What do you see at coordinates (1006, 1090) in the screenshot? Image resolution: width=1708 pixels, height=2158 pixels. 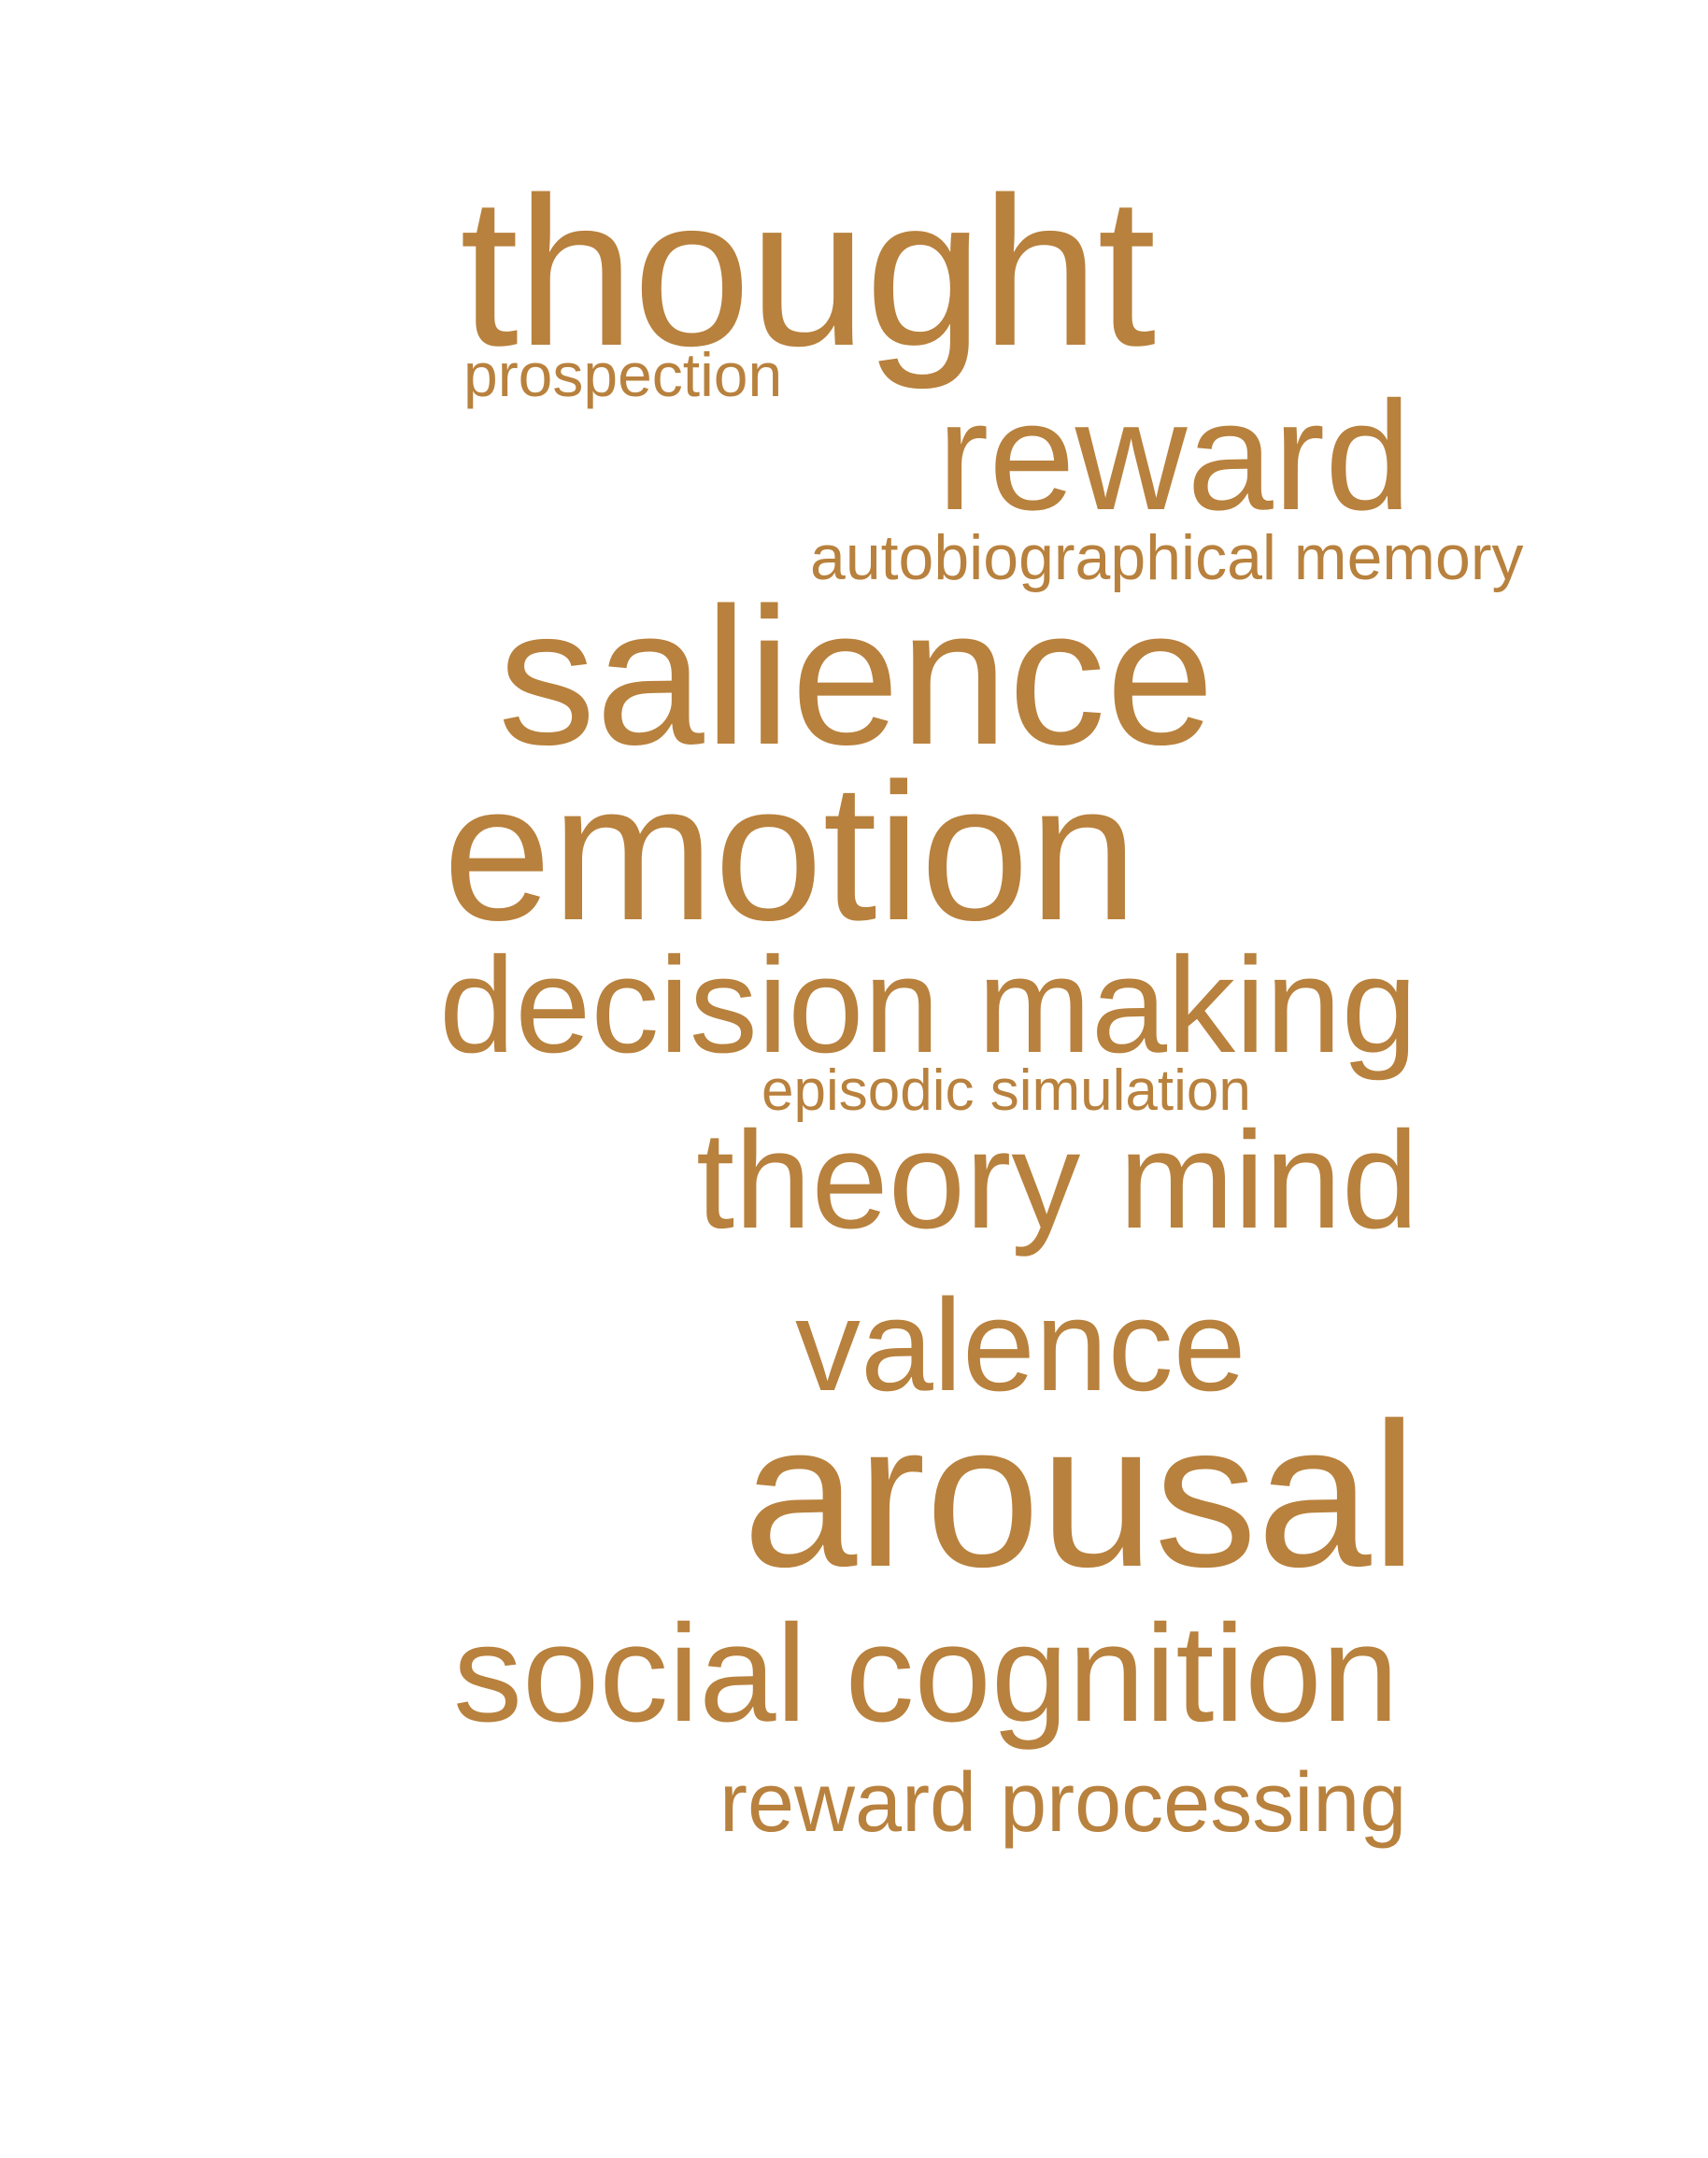 I see `word-episodic-simulation: episodic simulation` at bounding box center [1006, 1090].